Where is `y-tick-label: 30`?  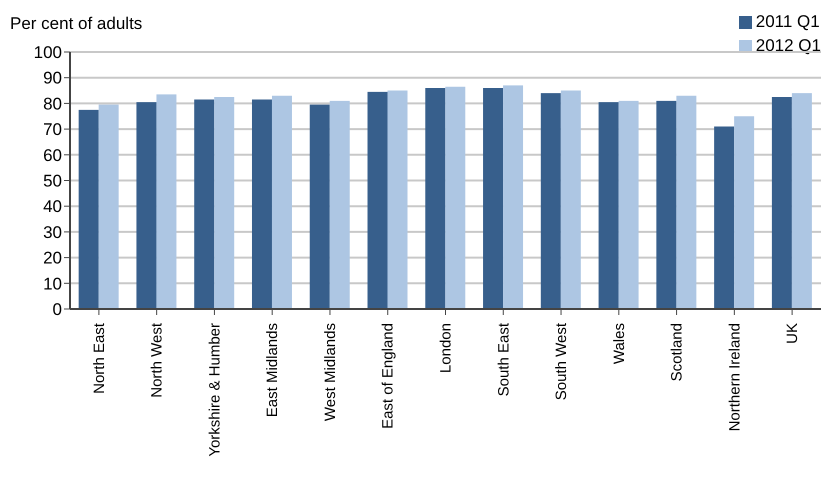
y-tick-label: 30 is located at coordinates (52, 232).